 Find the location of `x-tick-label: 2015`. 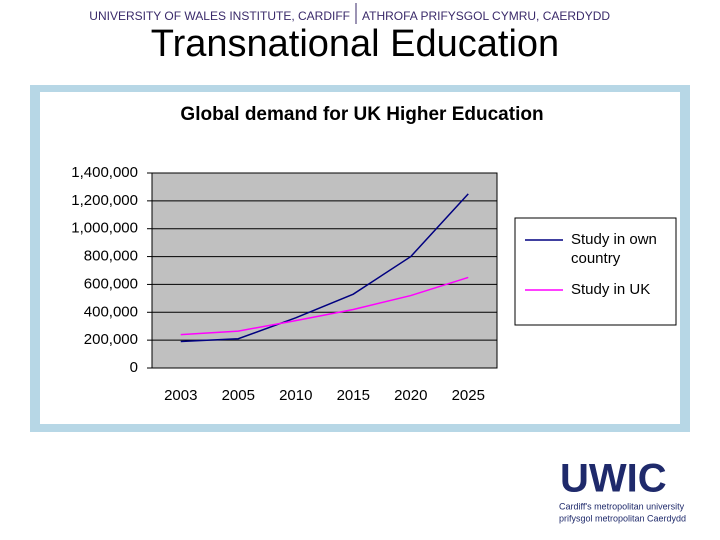

x-tick-label: 2015 is located at coordinates (353, 395).